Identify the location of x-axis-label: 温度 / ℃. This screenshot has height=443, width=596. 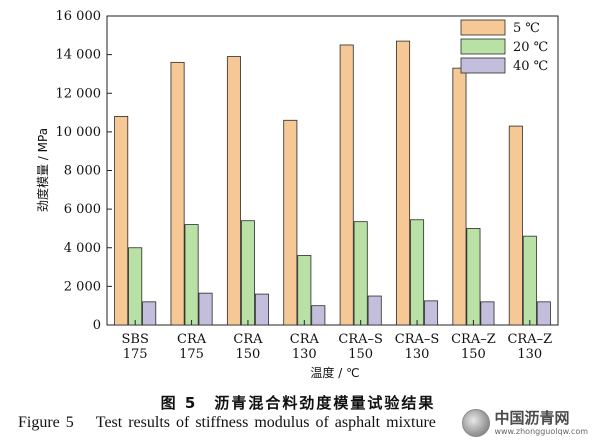
(334, 372).